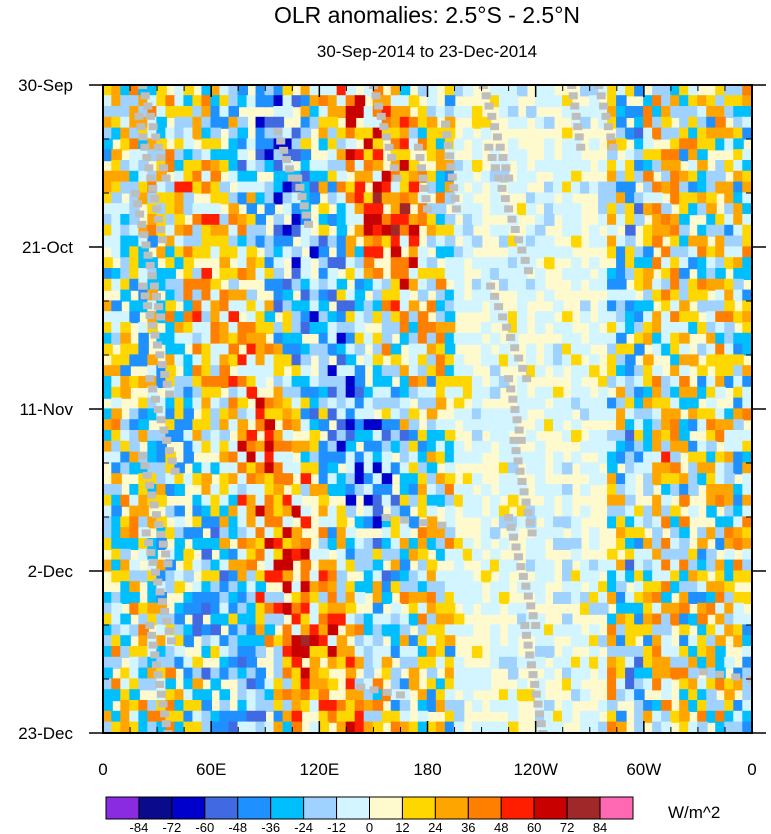 Image resolution: width=771 pixels, height=834 pixels. Describe the element at coordinates (336, 827) in the screenshot. I see `colorbar-label: -12` at that location.